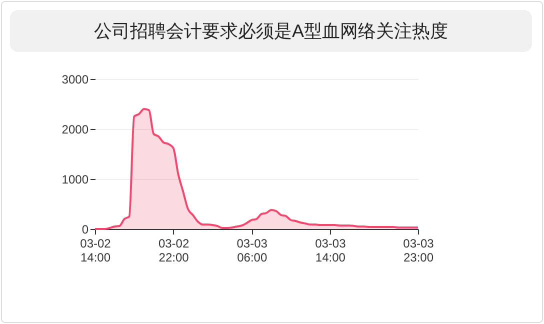  Describe the element at coordinates (75, 79) in the screenshot. I see `y-tick-label: 3000` at that location.